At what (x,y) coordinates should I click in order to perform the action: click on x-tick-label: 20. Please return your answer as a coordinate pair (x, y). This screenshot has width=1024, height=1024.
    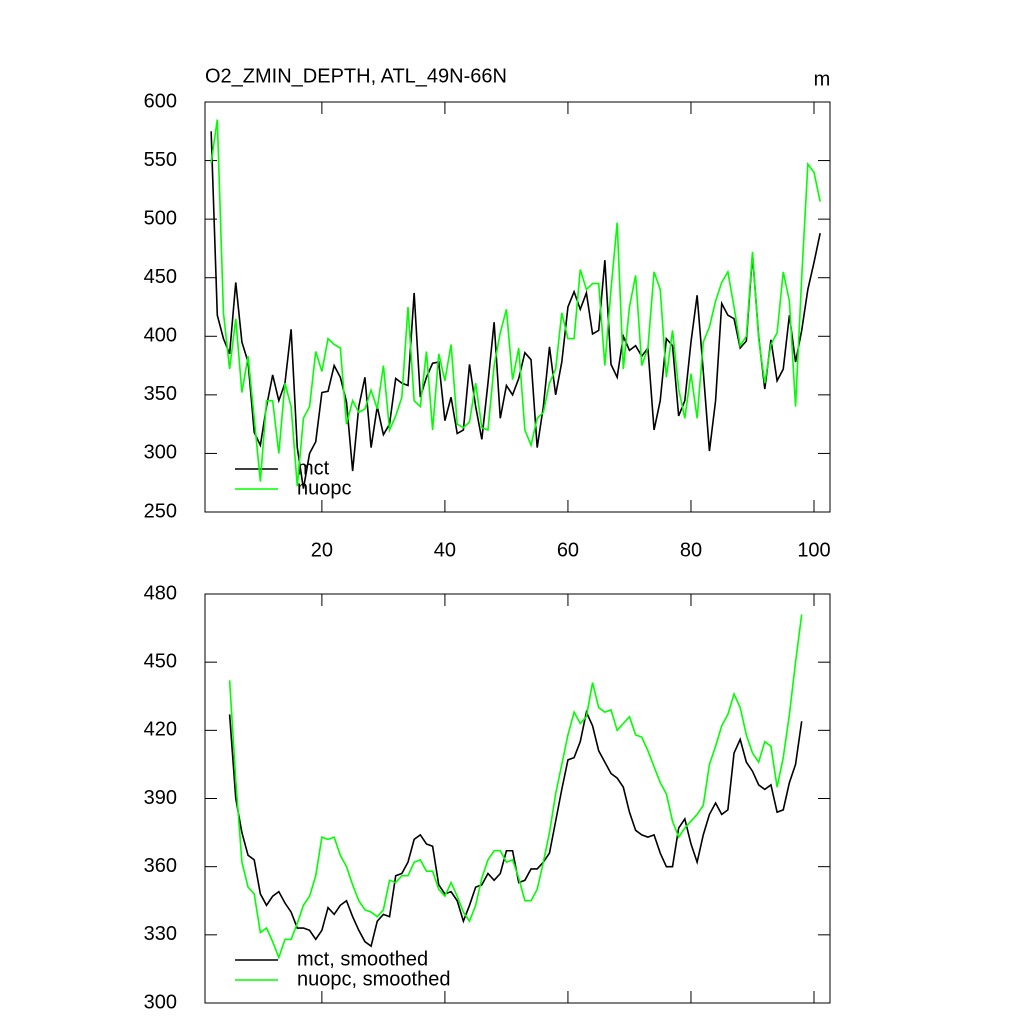
    Looking at the image, I should click on (322, 550).